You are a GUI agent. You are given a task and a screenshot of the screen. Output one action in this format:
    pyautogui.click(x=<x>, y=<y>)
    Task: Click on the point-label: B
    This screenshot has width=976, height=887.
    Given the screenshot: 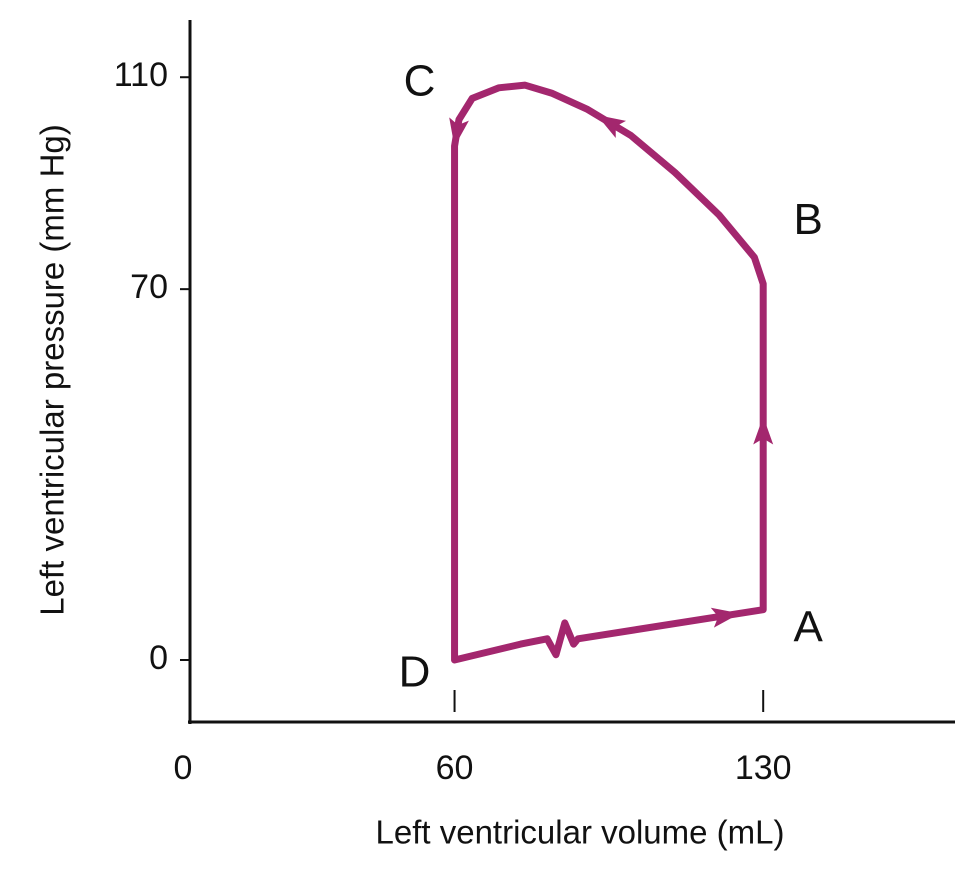 What is the action you would take?
    pyautogui.click(x=808, y=219)
    